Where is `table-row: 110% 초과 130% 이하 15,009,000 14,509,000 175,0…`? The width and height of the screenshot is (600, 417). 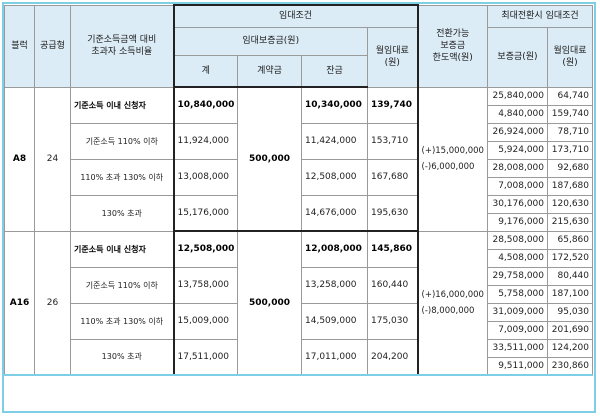 table-row: 110% 초과 130% 이하 15,009,000 14,509,000 175,0… is located at coordinates (299, 321).